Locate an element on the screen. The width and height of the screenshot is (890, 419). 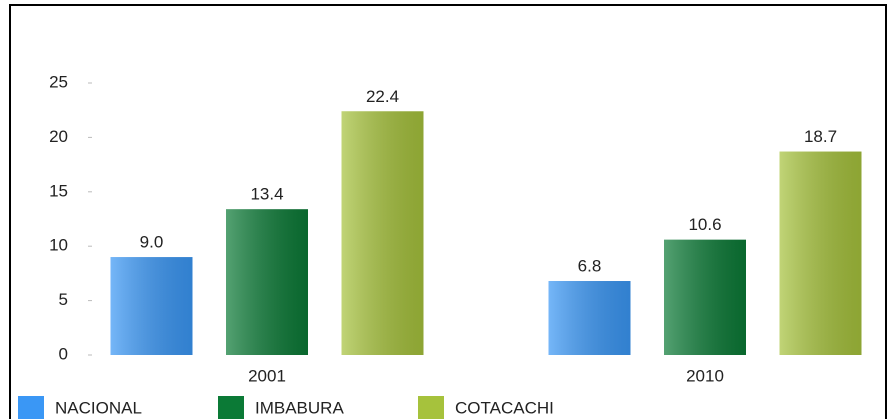
data-label: 13.4 is located at coordinates (266, 194).